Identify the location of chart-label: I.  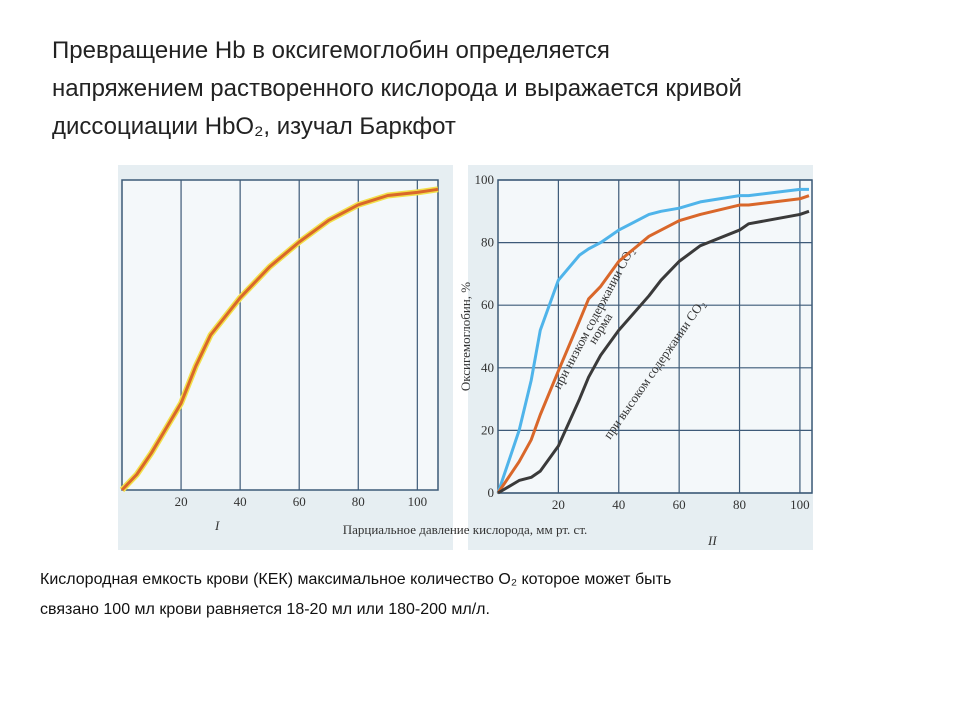
(217, 525).